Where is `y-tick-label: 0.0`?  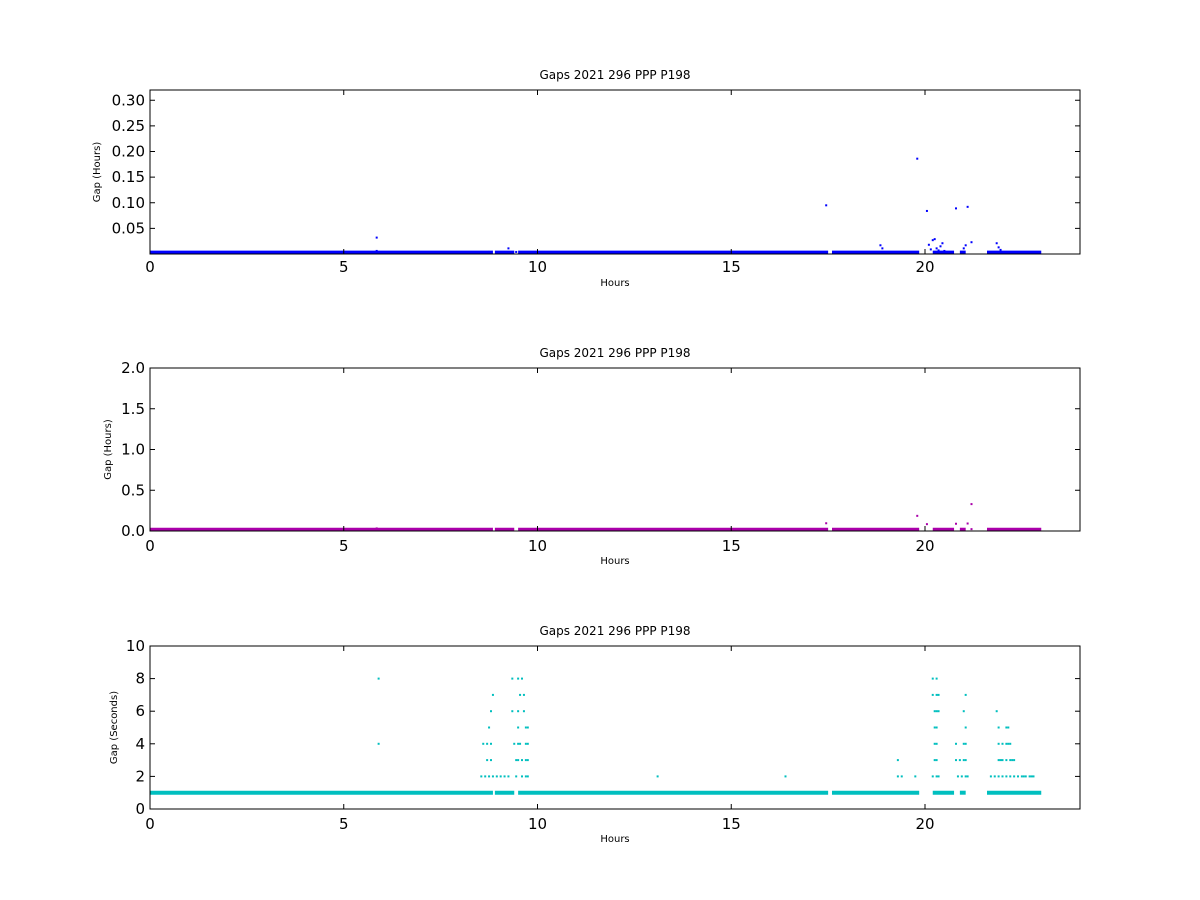
y-tick-label: 0.0 is located at coordinates (133, 531).